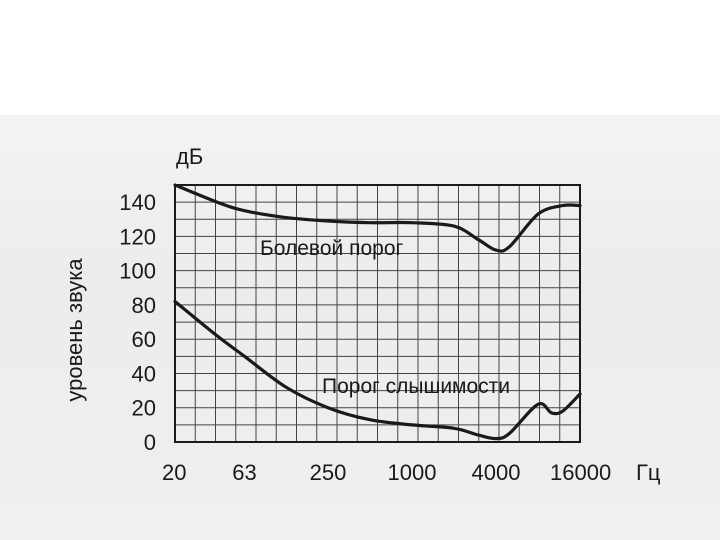 The height and width of the screenshot is (540, 720). Describe the element at coordinates (150, 442) in the screenshot. I see `y-tick-label: 0` at that location.